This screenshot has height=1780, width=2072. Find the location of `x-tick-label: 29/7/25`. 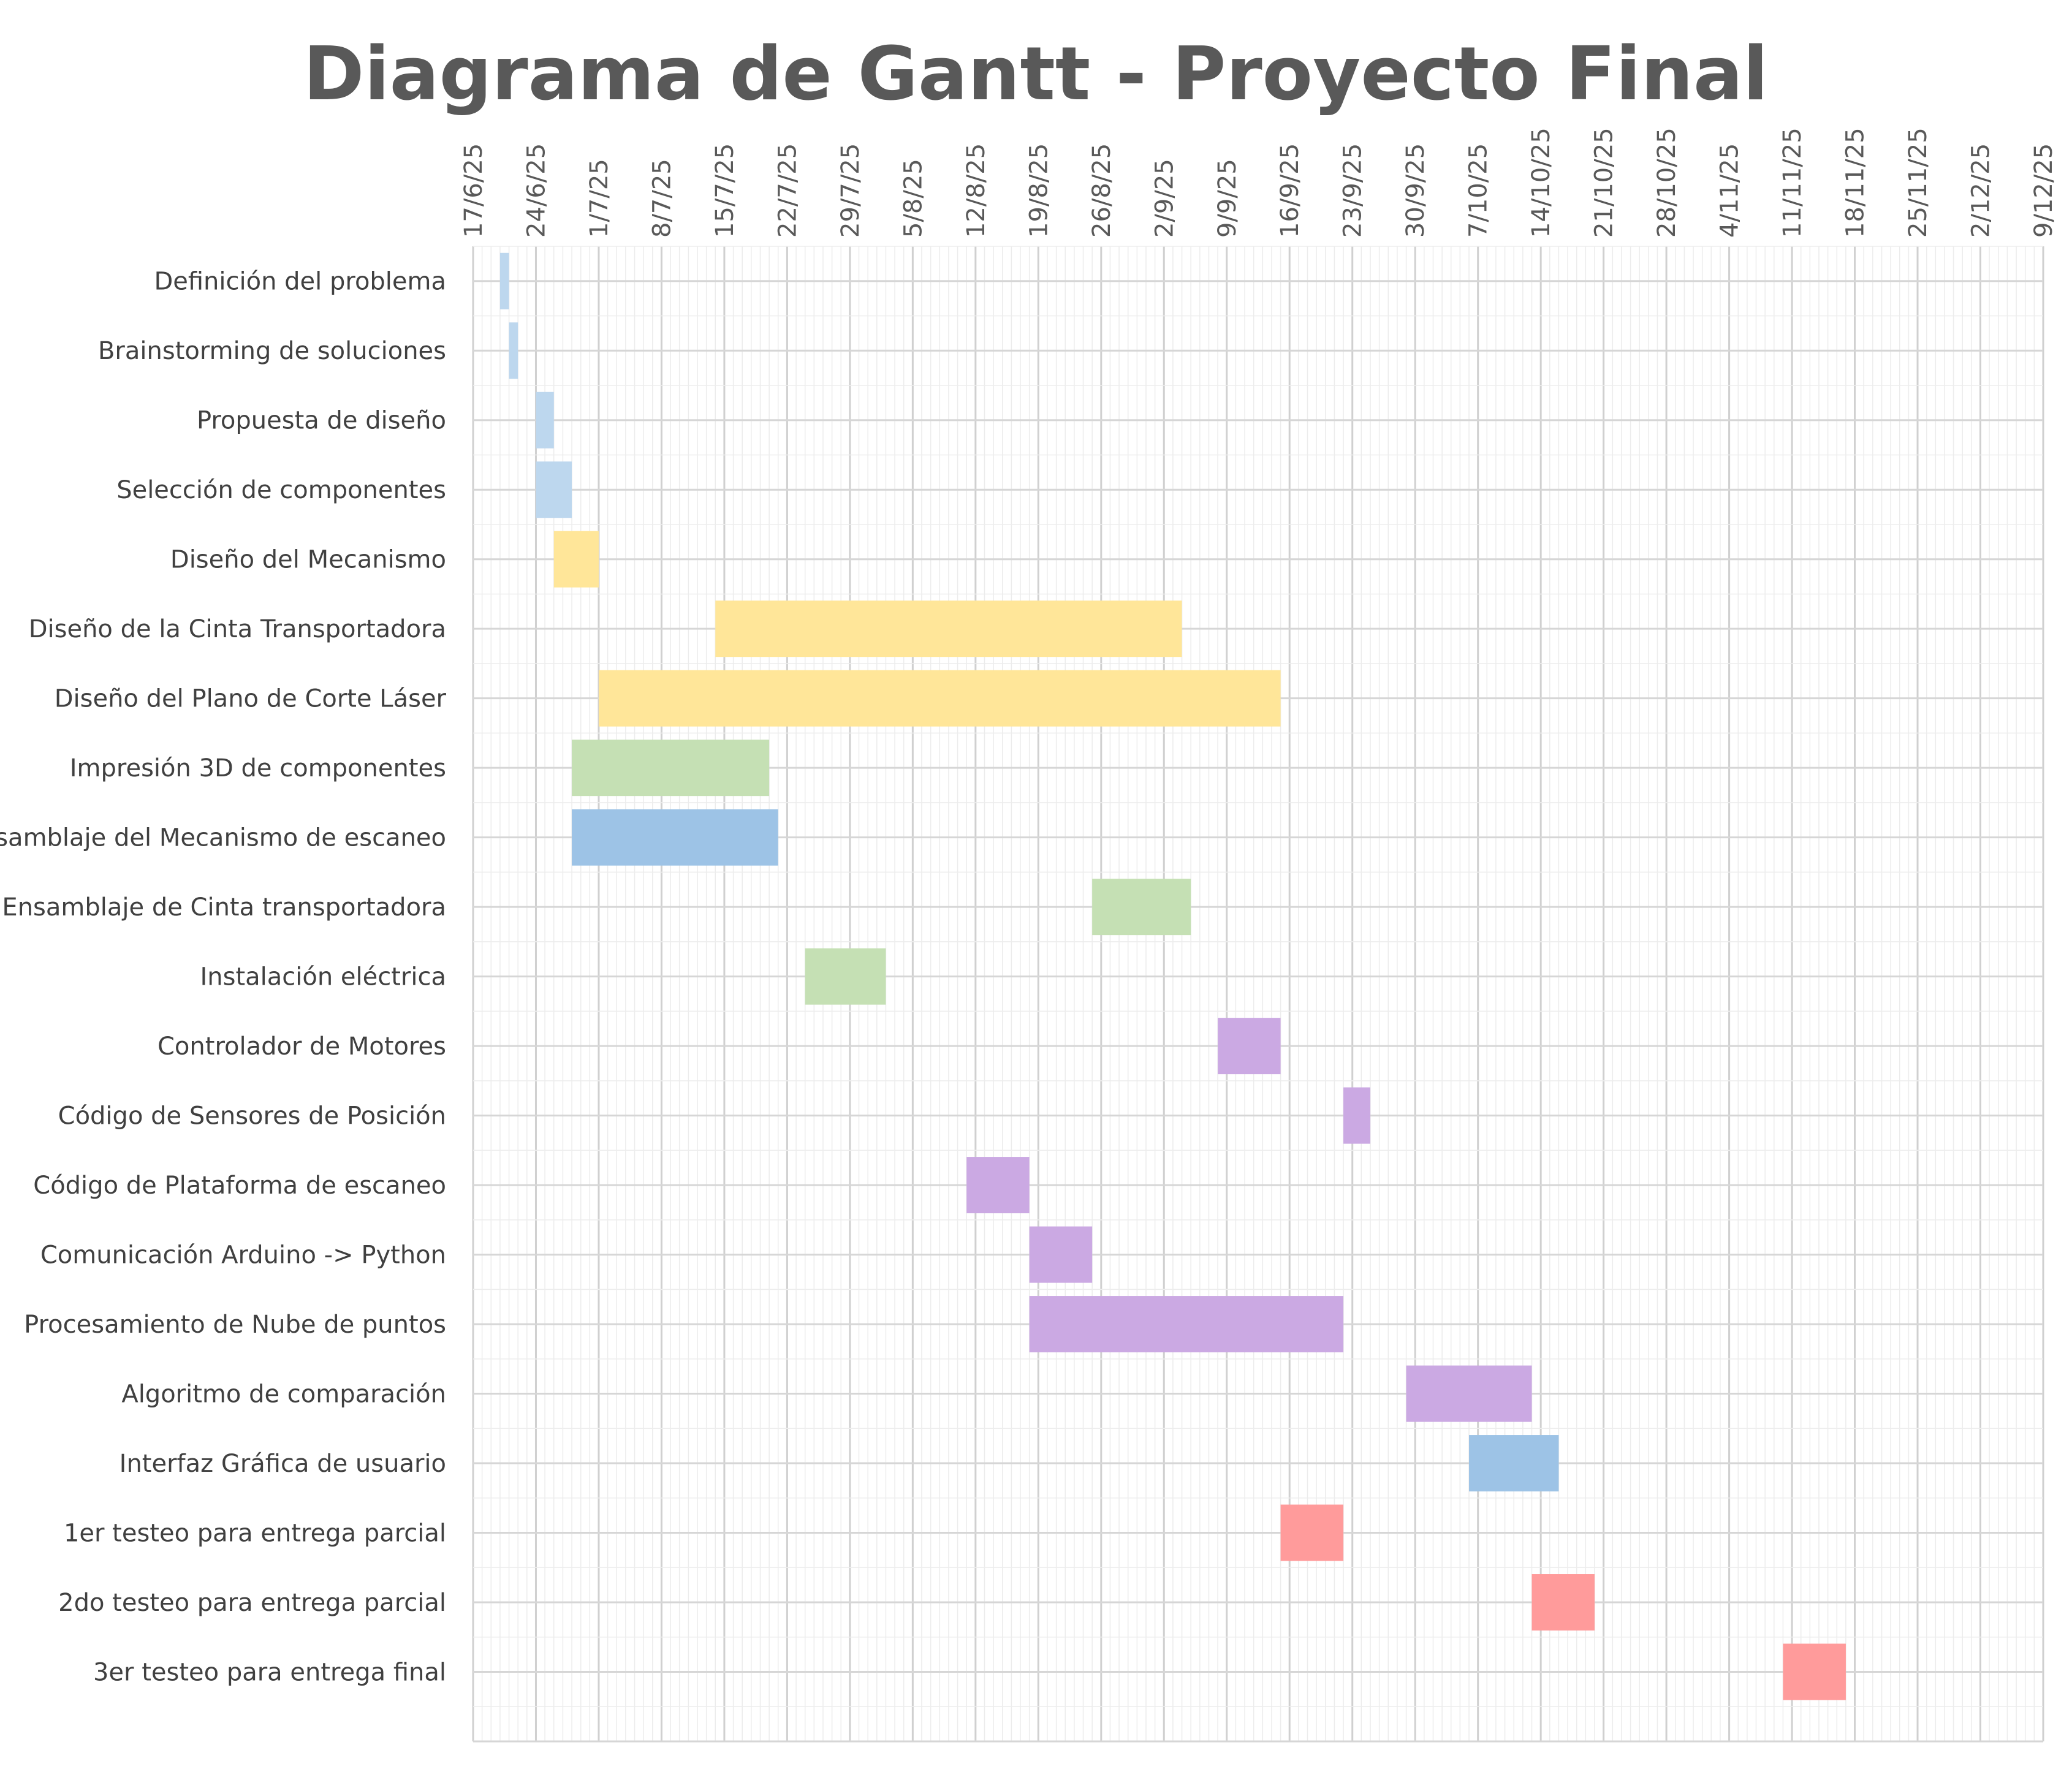

x-tick-label: 29/7/25 is located at coordinates (851, 190).